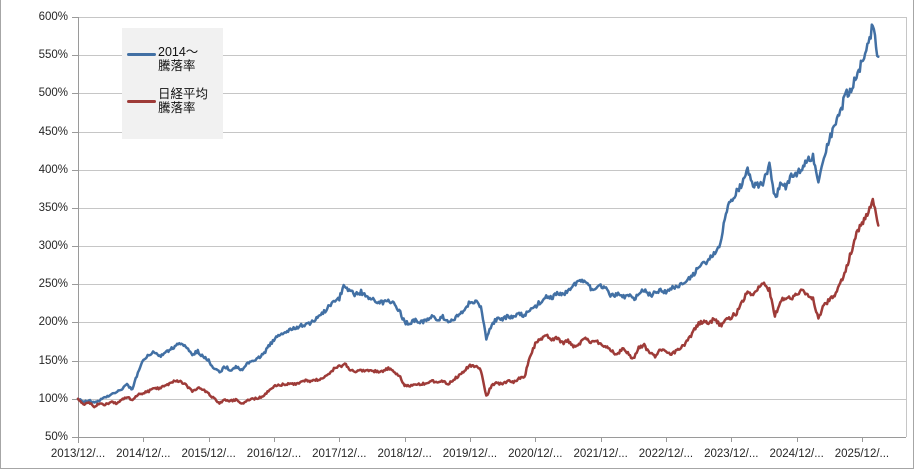  I want to click on legend-label: 2014〜, so click(178, 52).